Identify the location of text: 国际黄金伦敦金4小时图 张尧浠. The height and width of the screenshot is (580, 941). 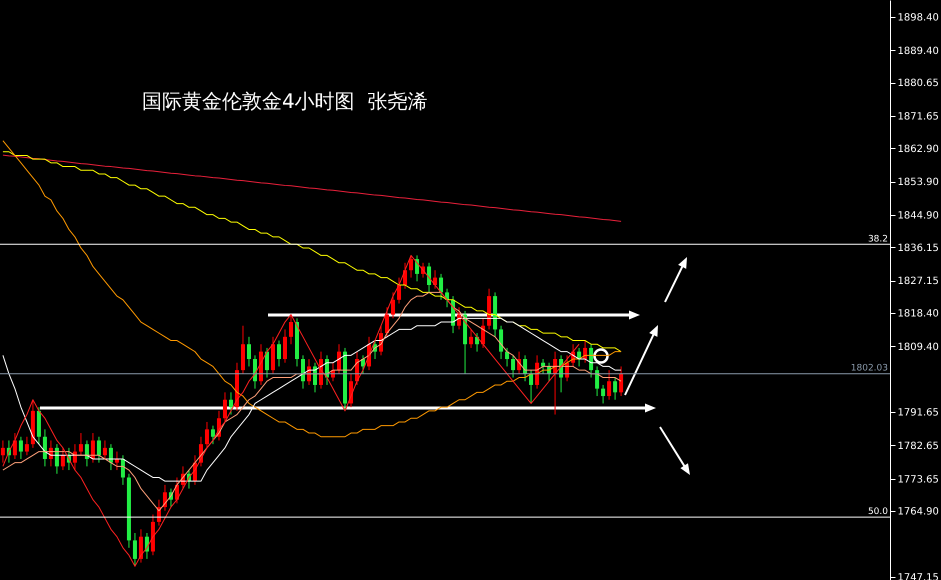
(285, 101).